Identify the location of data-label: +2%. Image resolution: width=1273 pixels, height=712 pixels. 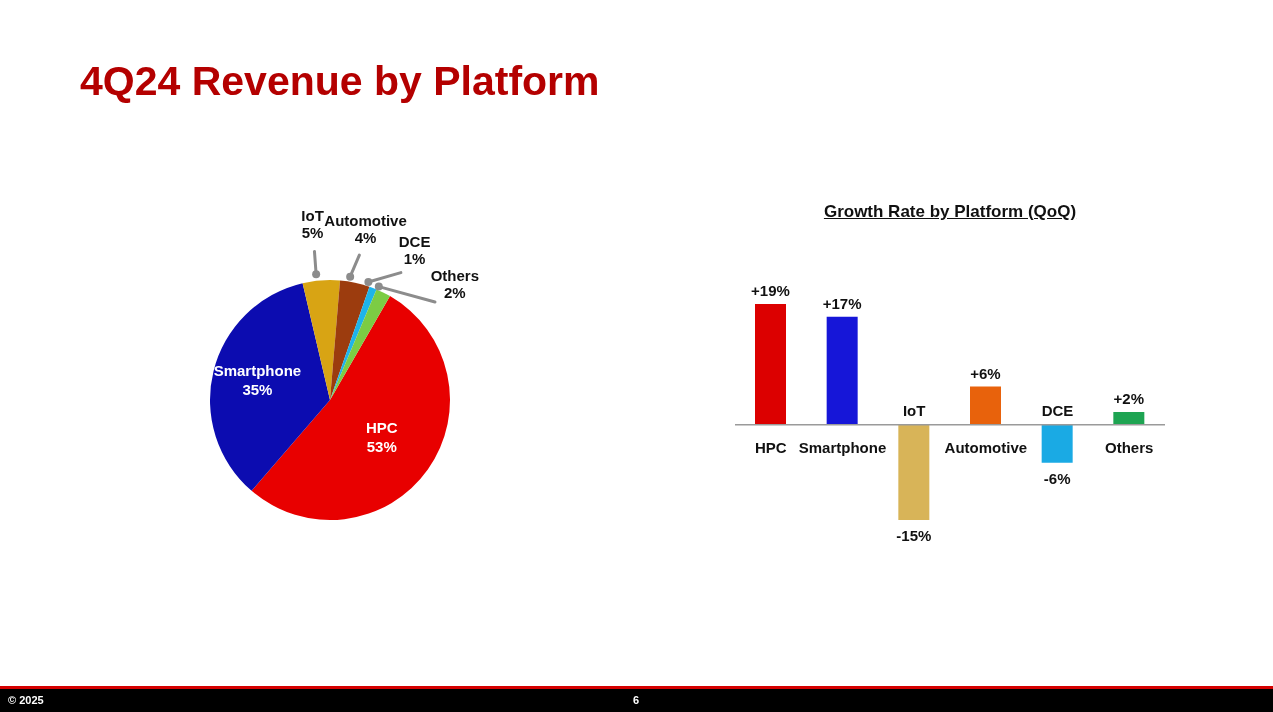
(1129, 398).